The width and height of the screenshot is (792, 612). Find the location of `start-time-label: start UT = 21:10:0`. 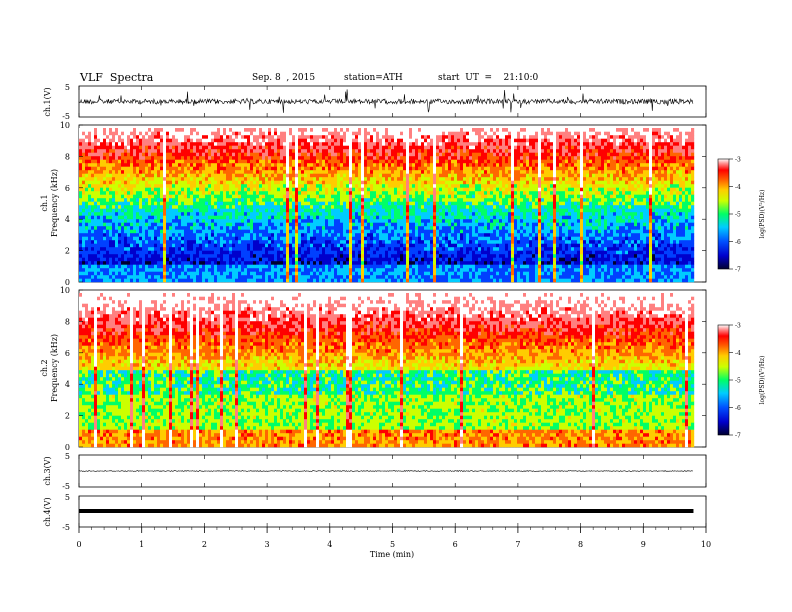

start-time-label: start UT = 21:10:0 is located at coordinates (488, 78).